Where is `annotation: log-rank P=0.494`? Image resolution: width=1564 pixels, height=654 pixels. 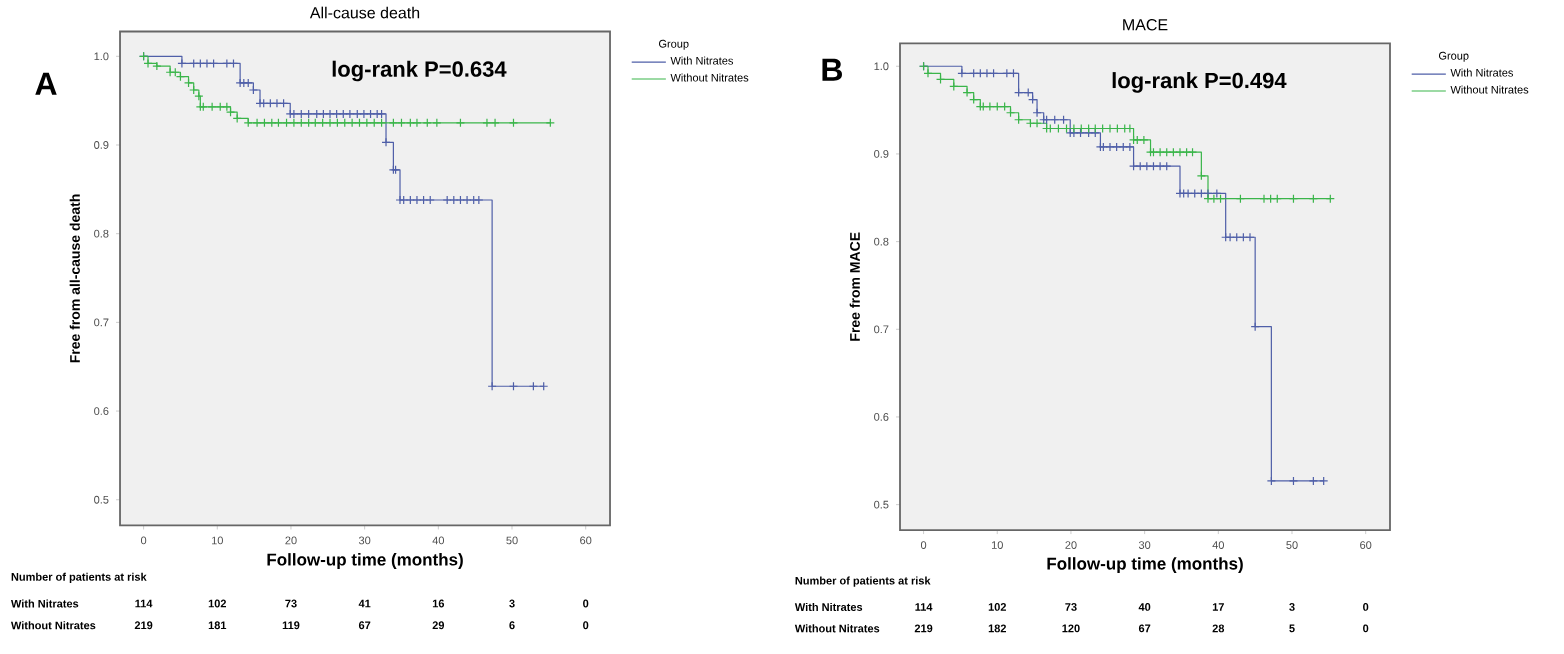
annotation: log-rank P=0.494 is located at coordinates (1199, 82).